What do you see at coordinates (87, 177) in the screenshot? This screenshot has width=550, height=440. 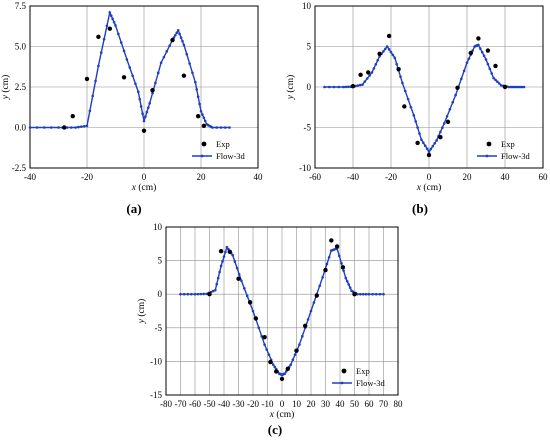 I see `x-tick-label: -20` at bounding box center [87, 177].